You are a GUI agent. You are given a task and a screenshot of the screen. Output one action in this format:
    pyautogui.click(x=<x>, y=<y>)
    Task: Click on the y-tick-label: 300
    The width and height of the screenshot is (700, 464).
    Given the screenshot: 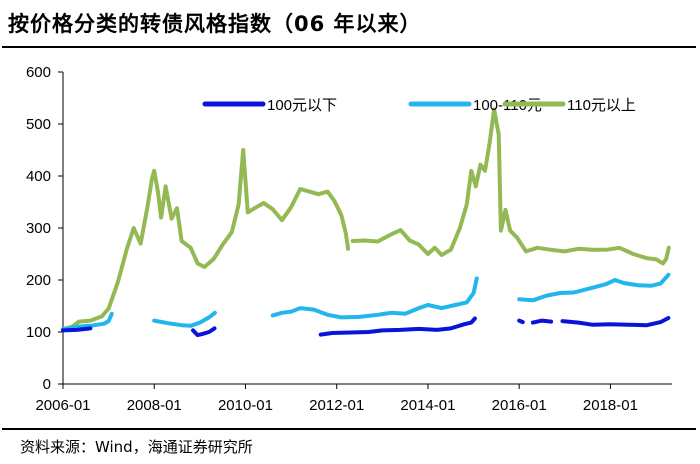 What is the action you would take?
    pyautogui.click(x=38, y=228)
    